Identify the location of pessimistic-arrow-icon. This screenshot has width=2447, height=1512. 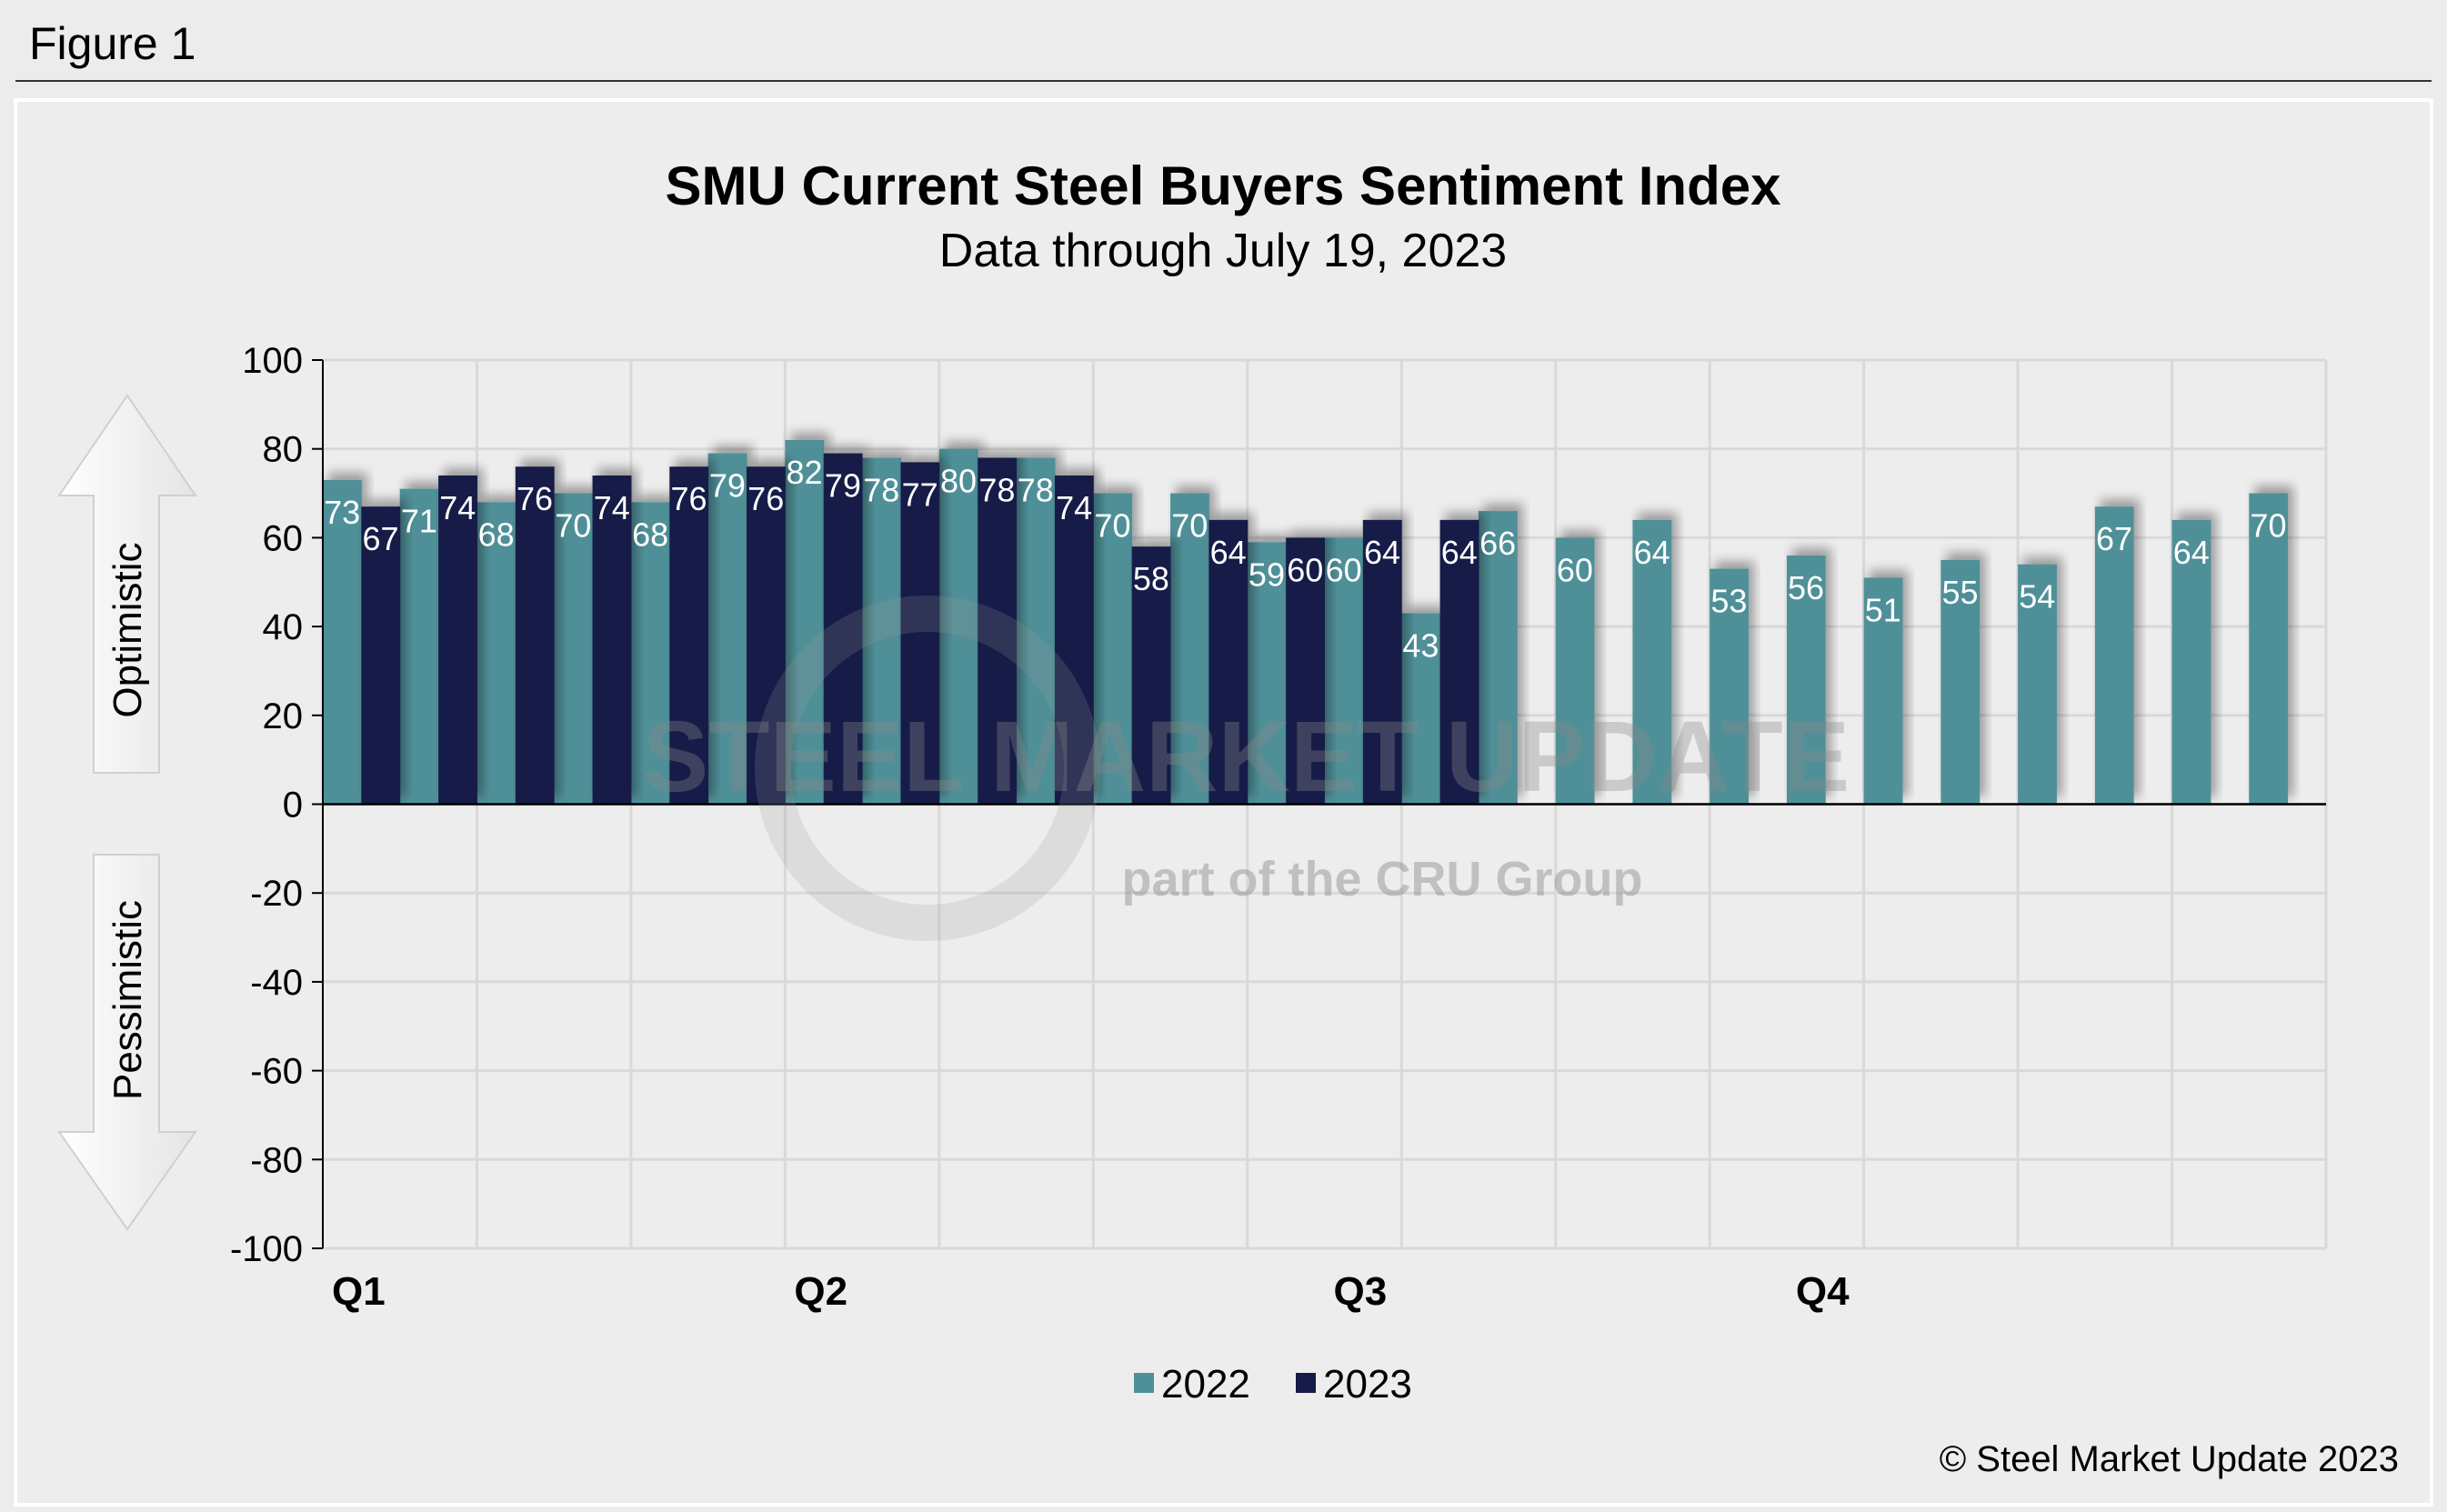
(127, 1042).